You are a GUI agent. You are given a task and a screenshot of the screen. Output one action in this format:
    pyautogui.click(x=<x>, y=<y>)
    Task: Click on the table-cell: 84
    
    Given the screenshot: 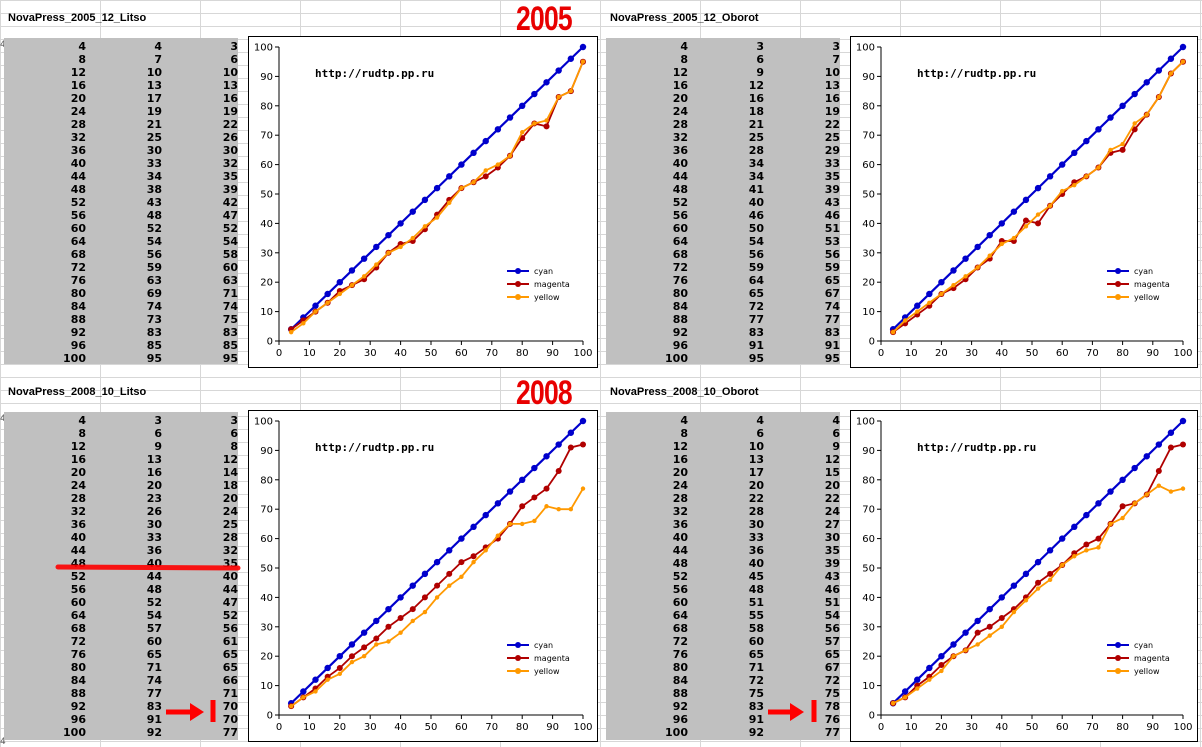 What is the action you would take?
    pyautogui.click(x=680, y=306)
    